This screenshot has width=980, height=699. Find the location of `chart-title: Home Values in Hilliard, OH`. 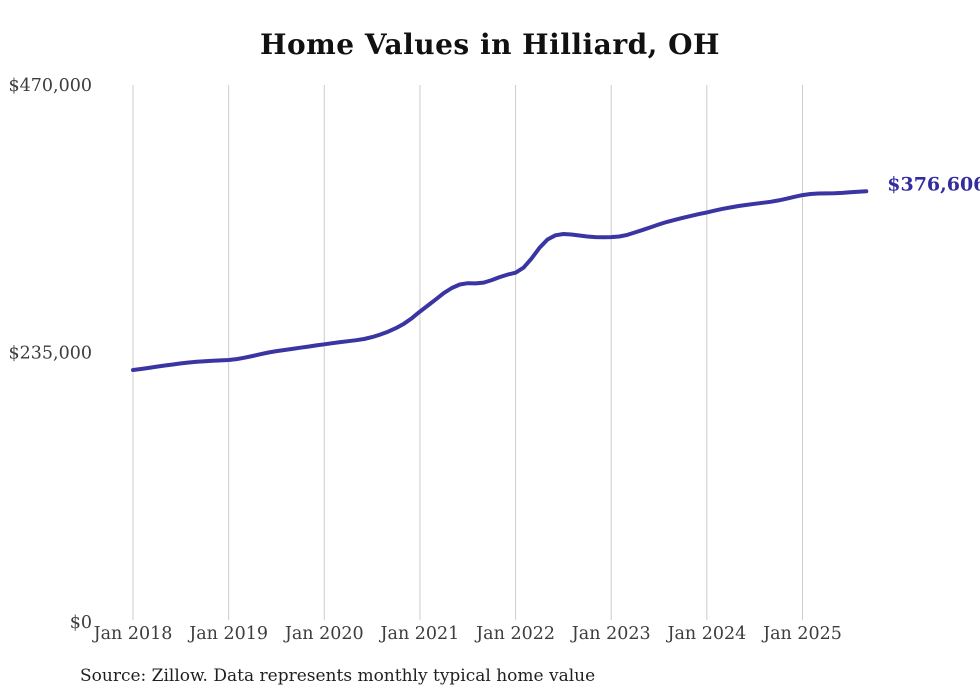

chart-title: Home Values in Hilliard, OH is located at coordinates (490, 44).